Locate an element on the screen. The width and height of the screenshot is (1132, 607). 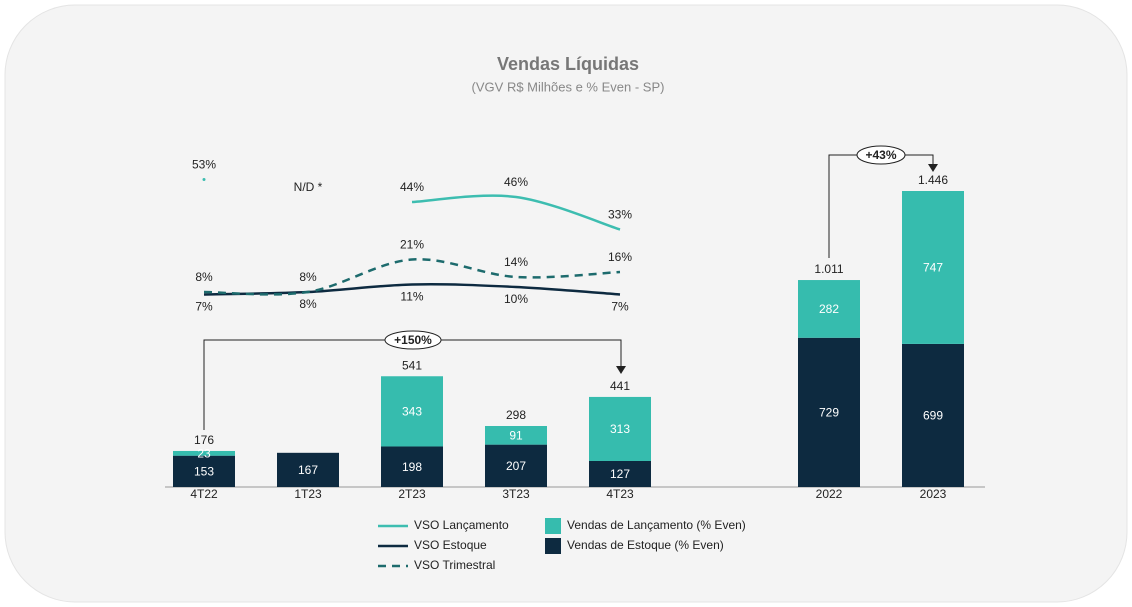
total-label: 1.011 is located at coordinates (828, 269).